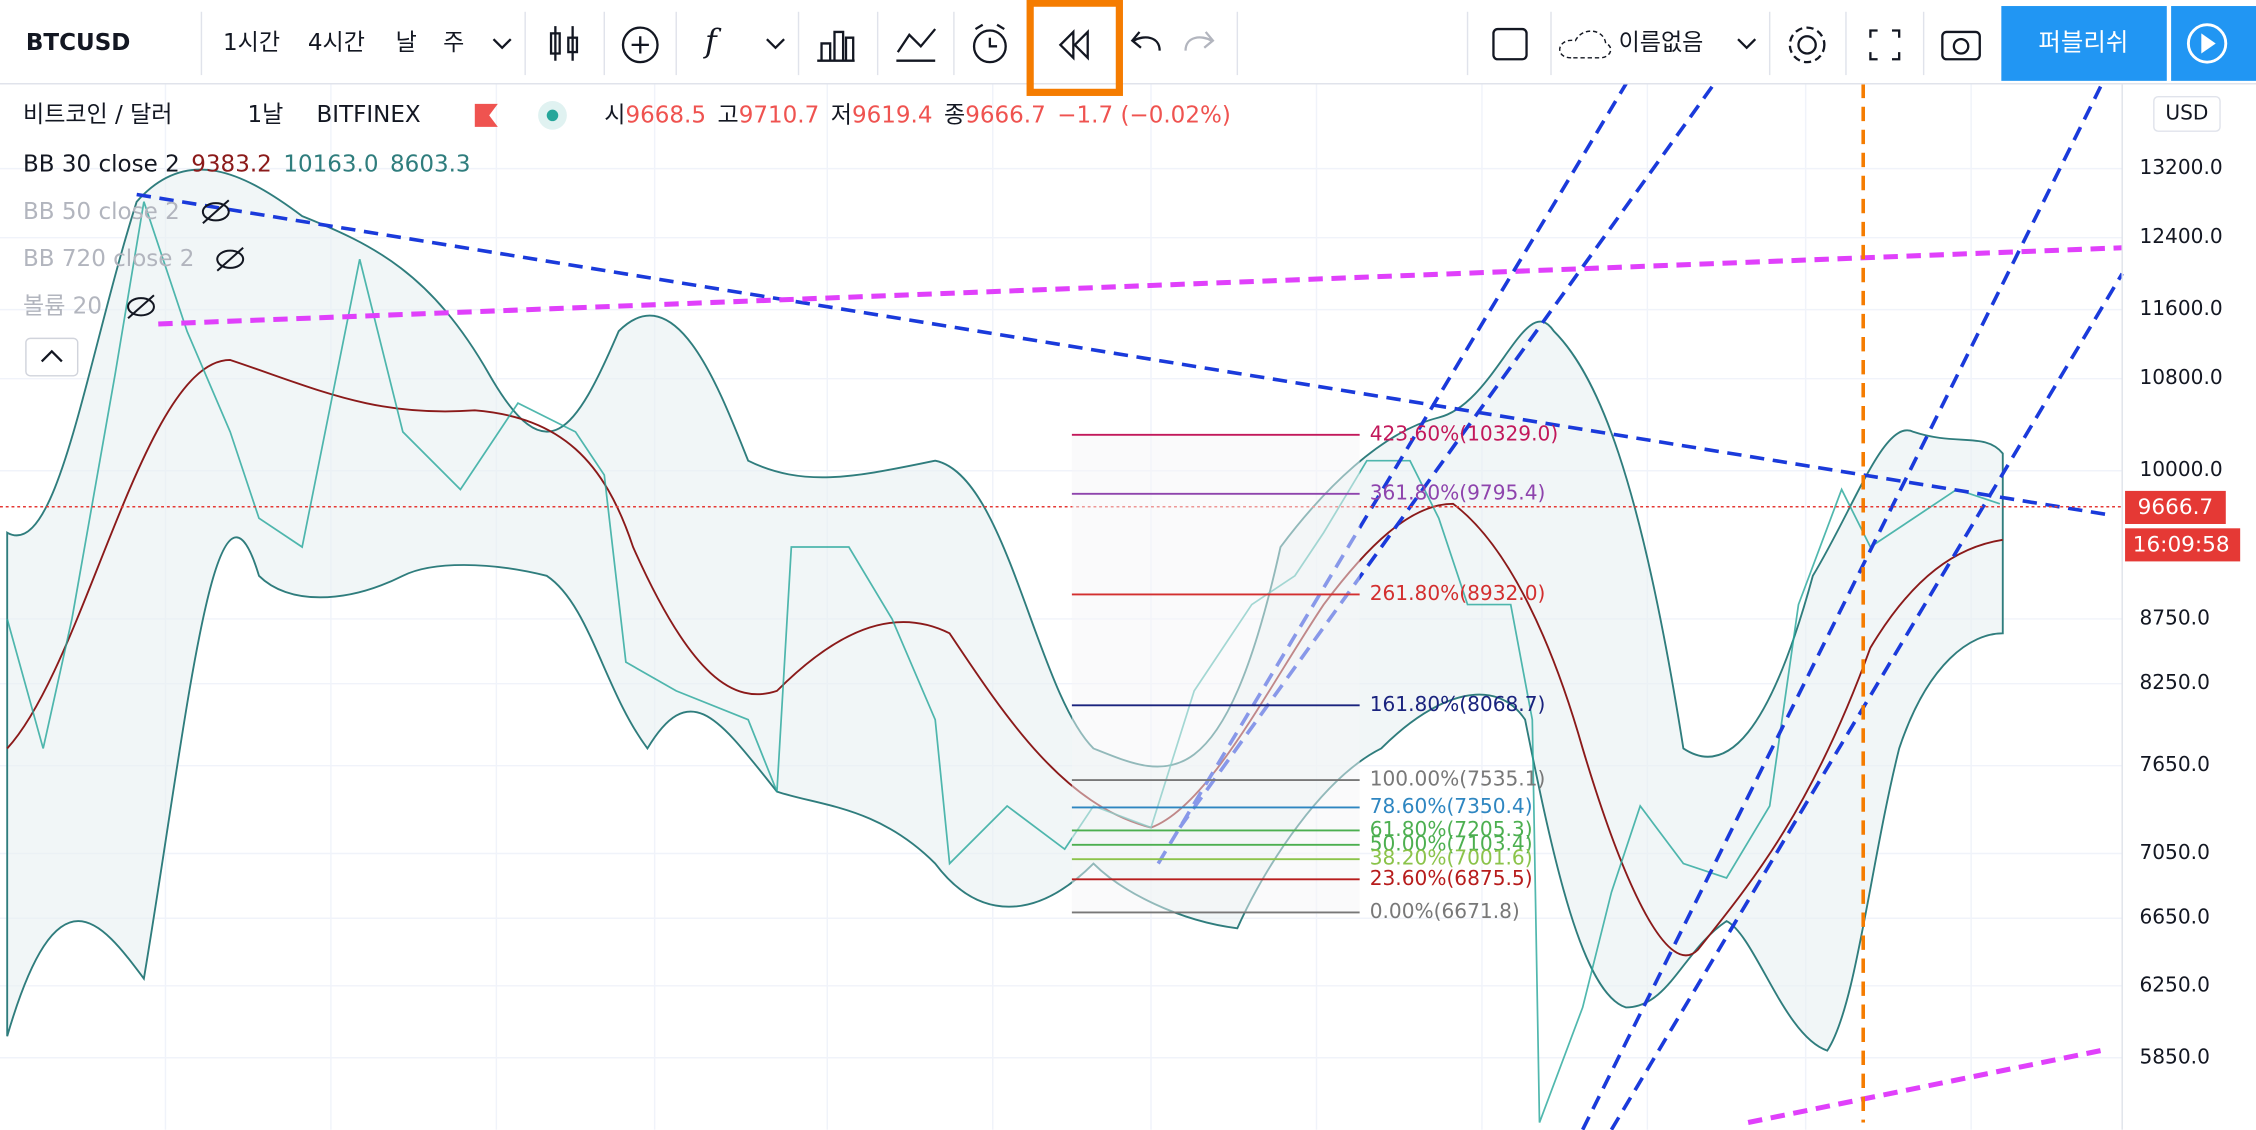  Describe the element at coordinates (101, 164) in the screenshot. I see `indicator-name: BB 30 close 2` at that location.